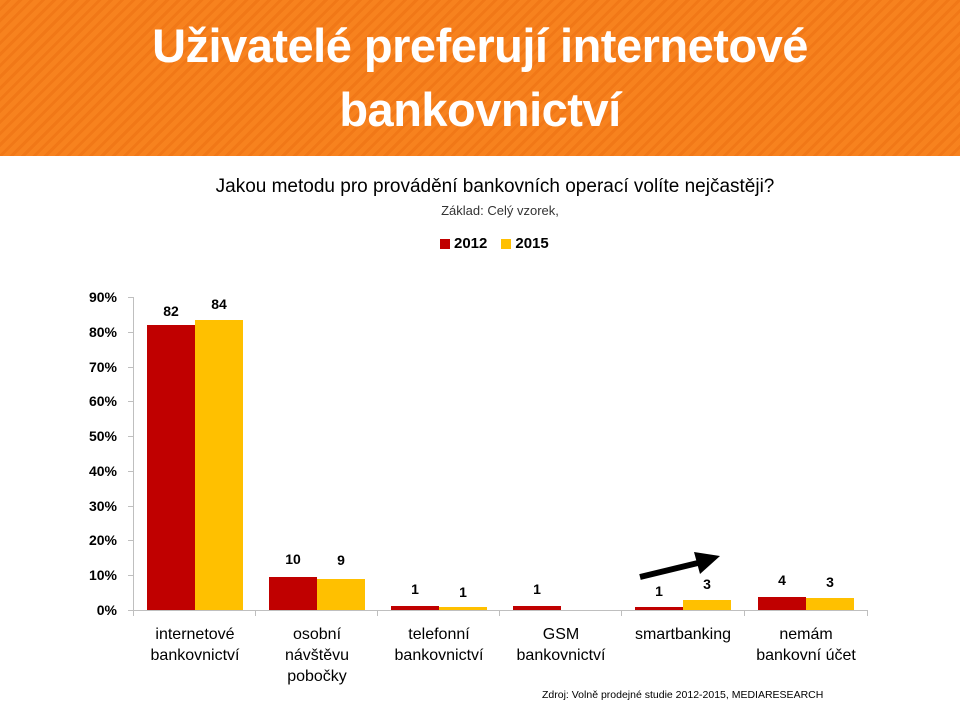  I want to click on bar-2015-pobocka, so click(341, 594).